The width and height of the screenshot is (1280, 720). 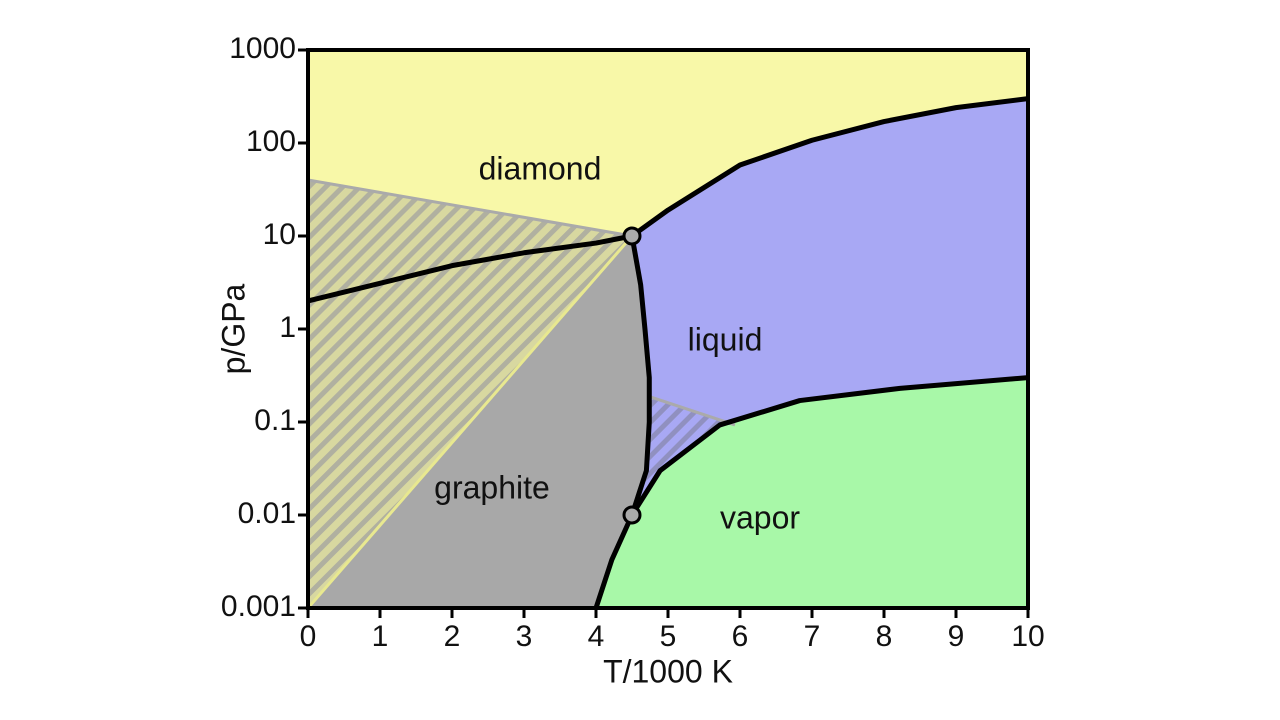 I want to click on region-label: graphite, so click(x=492, y=487).